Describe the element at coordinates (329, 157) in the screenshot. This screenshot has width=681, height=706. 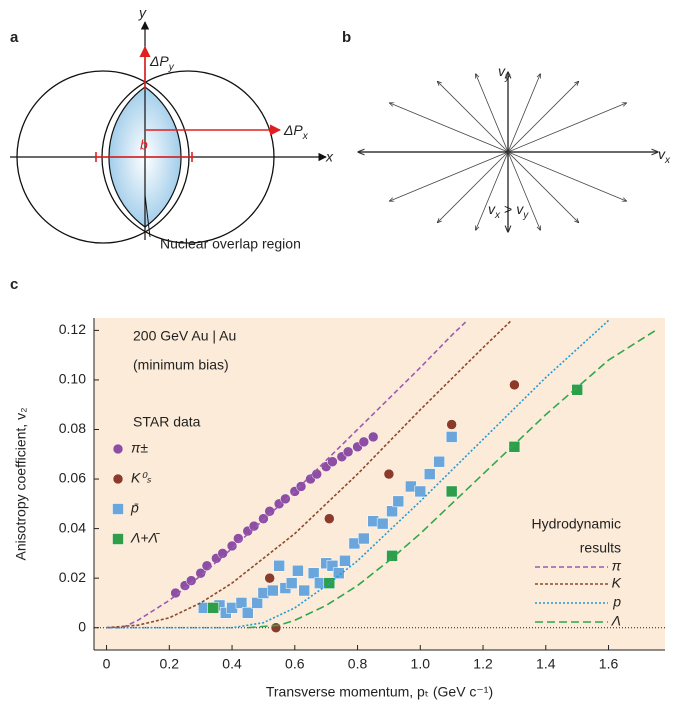
I see `axis-label: x` at that location.